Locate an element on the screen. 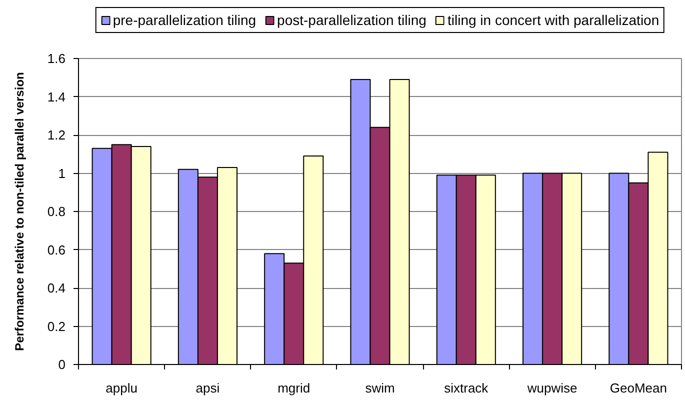 The height and width of the screenshot is (411, 685). y-tick-label: 0.4 is located at coordinates (56, 288).